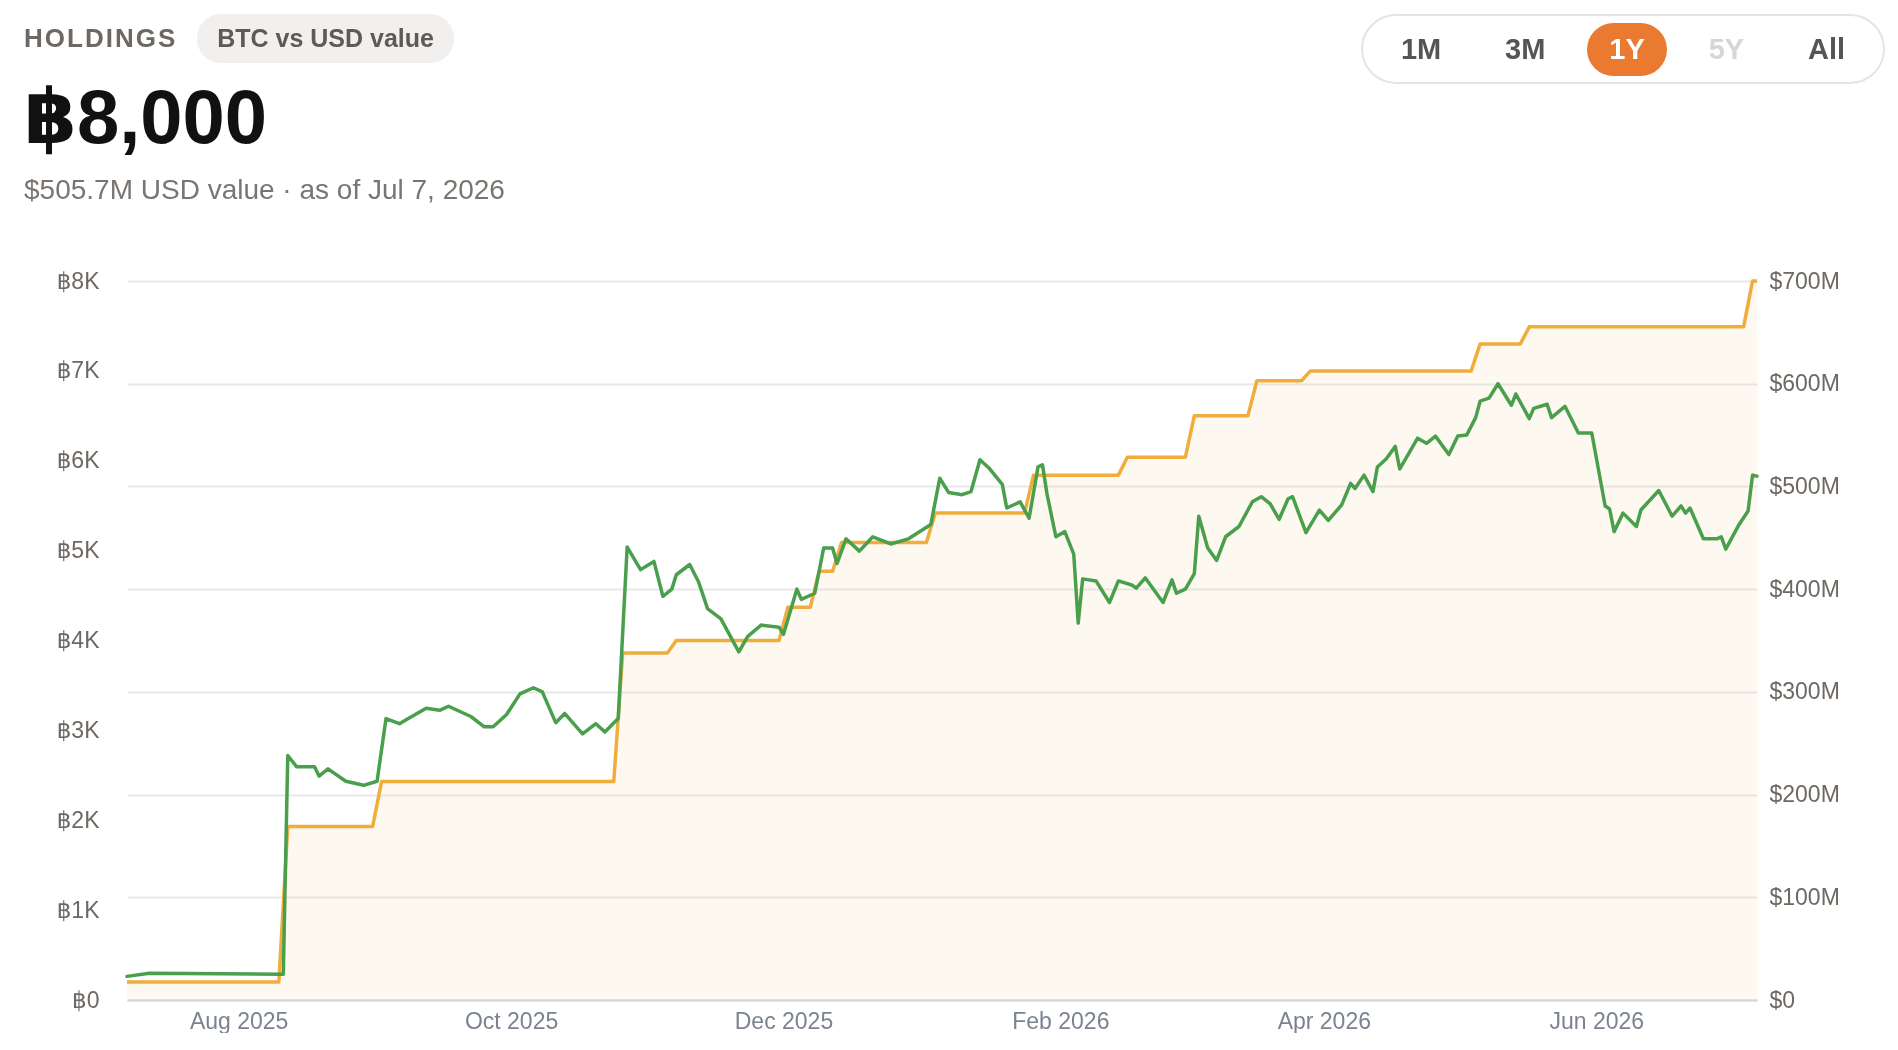 The image size is (1898, 1050). I want to click on x-tick-label: Feb 2026, so click(1061, 1020).